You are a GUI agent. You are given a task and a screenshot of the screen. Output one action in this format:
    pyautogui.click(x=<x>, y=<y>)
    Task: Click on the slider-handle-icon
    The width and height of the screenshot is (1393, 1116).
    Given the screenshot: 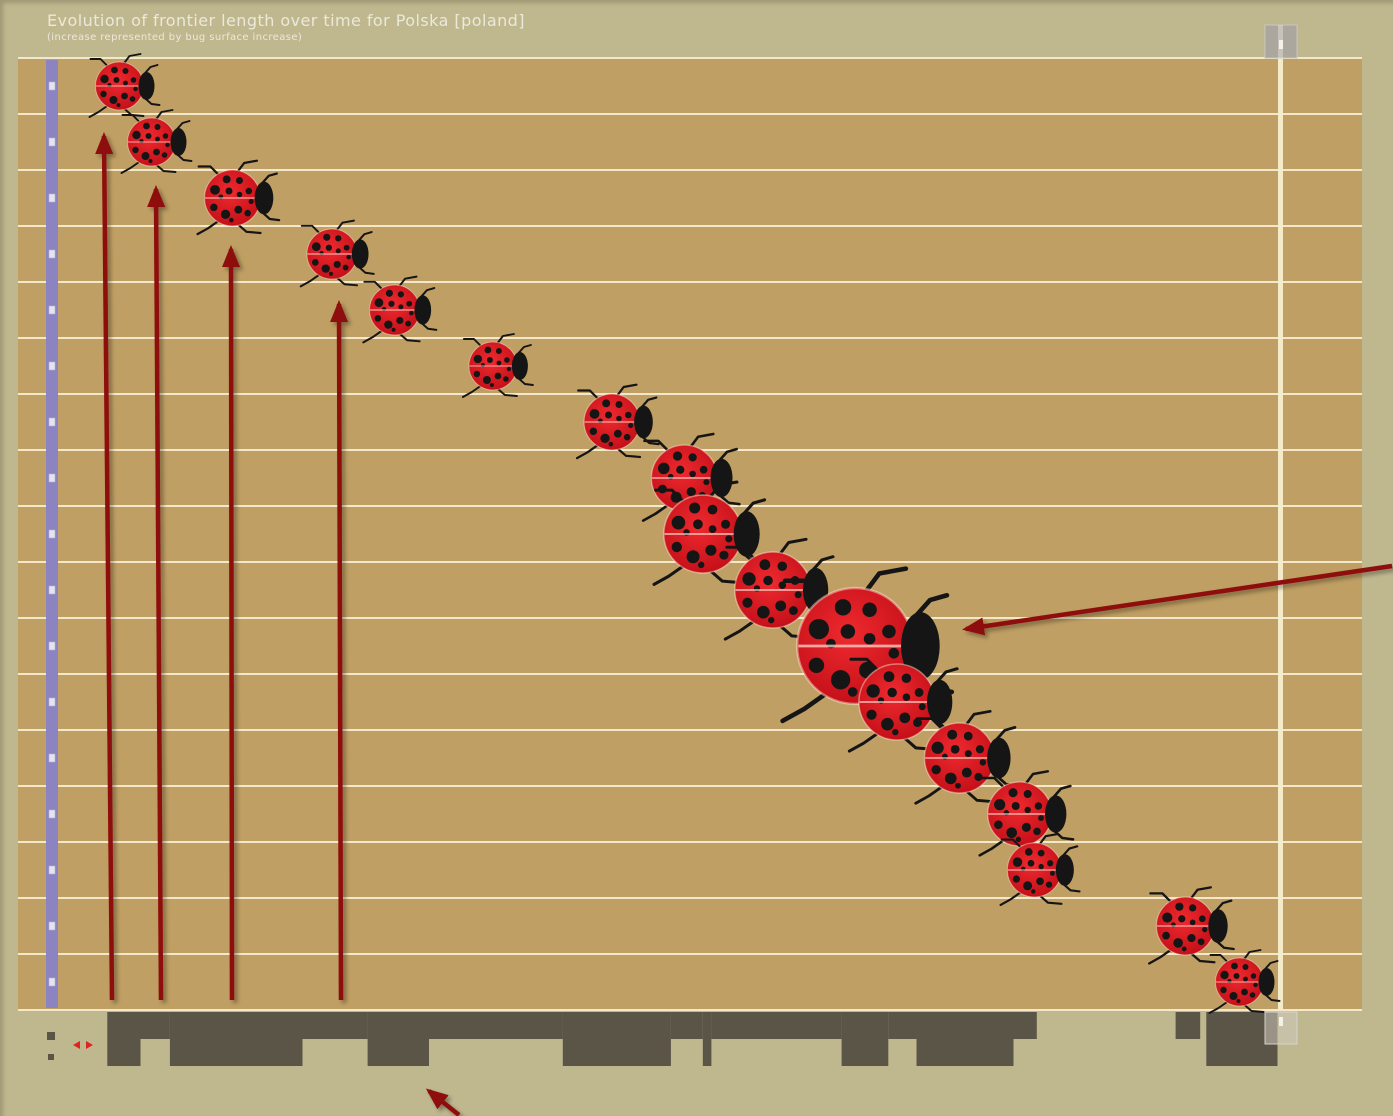 What is the action you would take?
    pyautogui.click(x=1281, y=1028)
    